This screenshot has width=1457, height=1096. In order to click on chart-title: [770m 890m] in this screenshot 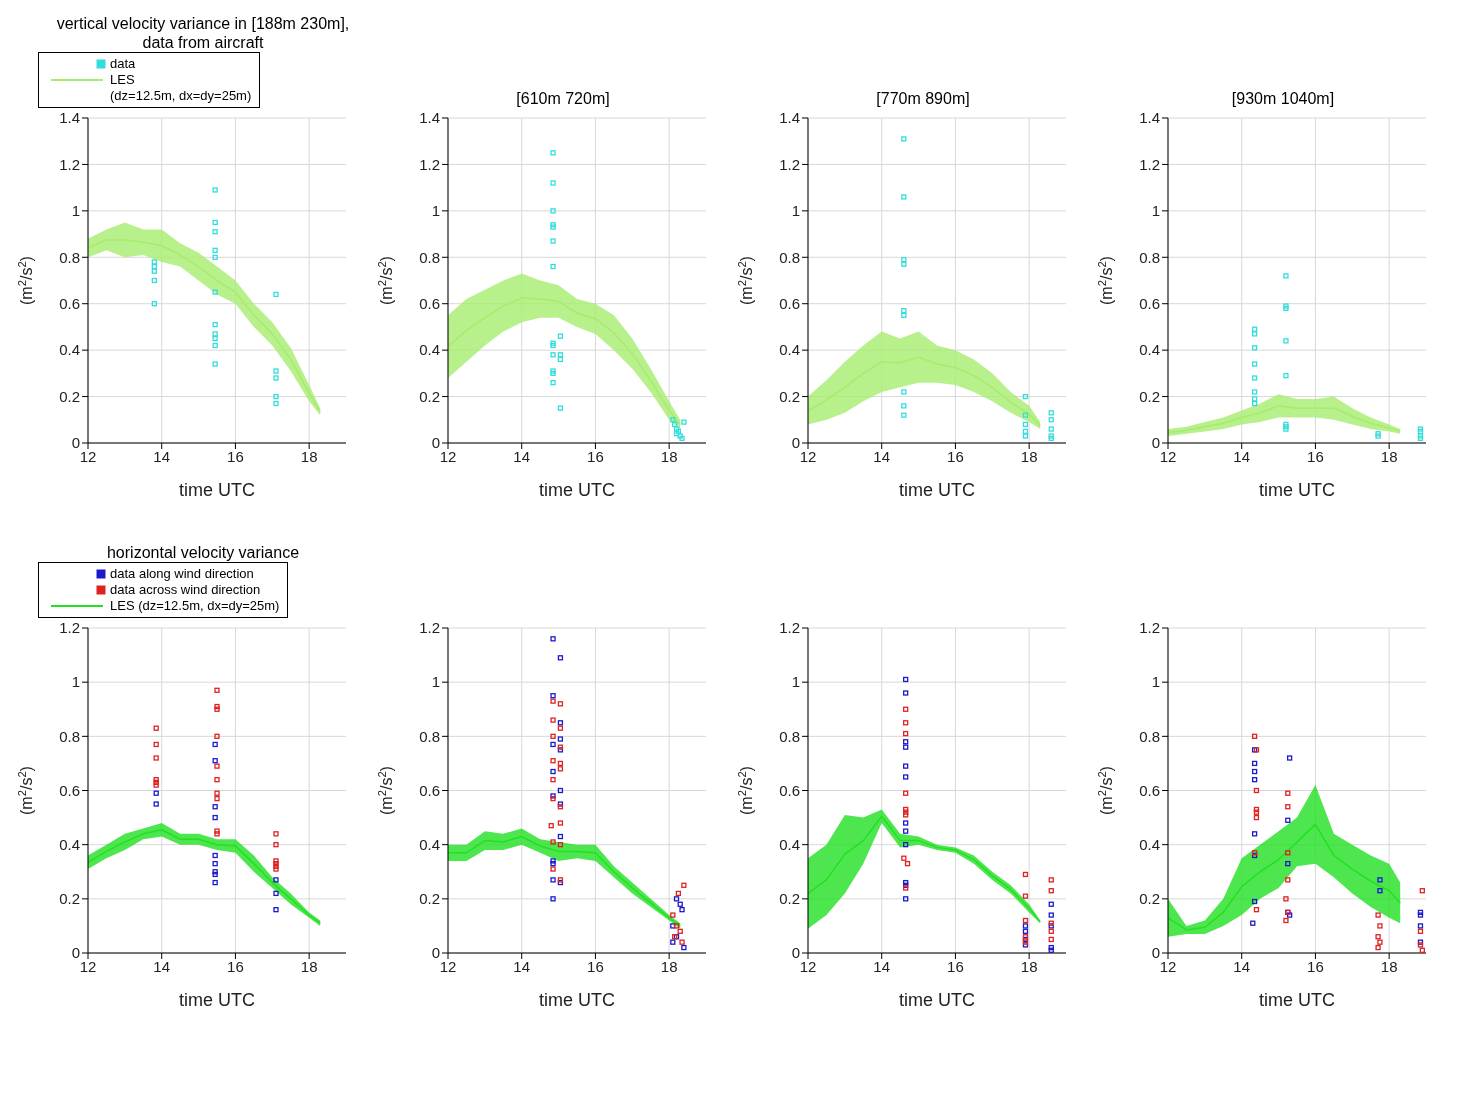, I will do `click(923, 98)`.